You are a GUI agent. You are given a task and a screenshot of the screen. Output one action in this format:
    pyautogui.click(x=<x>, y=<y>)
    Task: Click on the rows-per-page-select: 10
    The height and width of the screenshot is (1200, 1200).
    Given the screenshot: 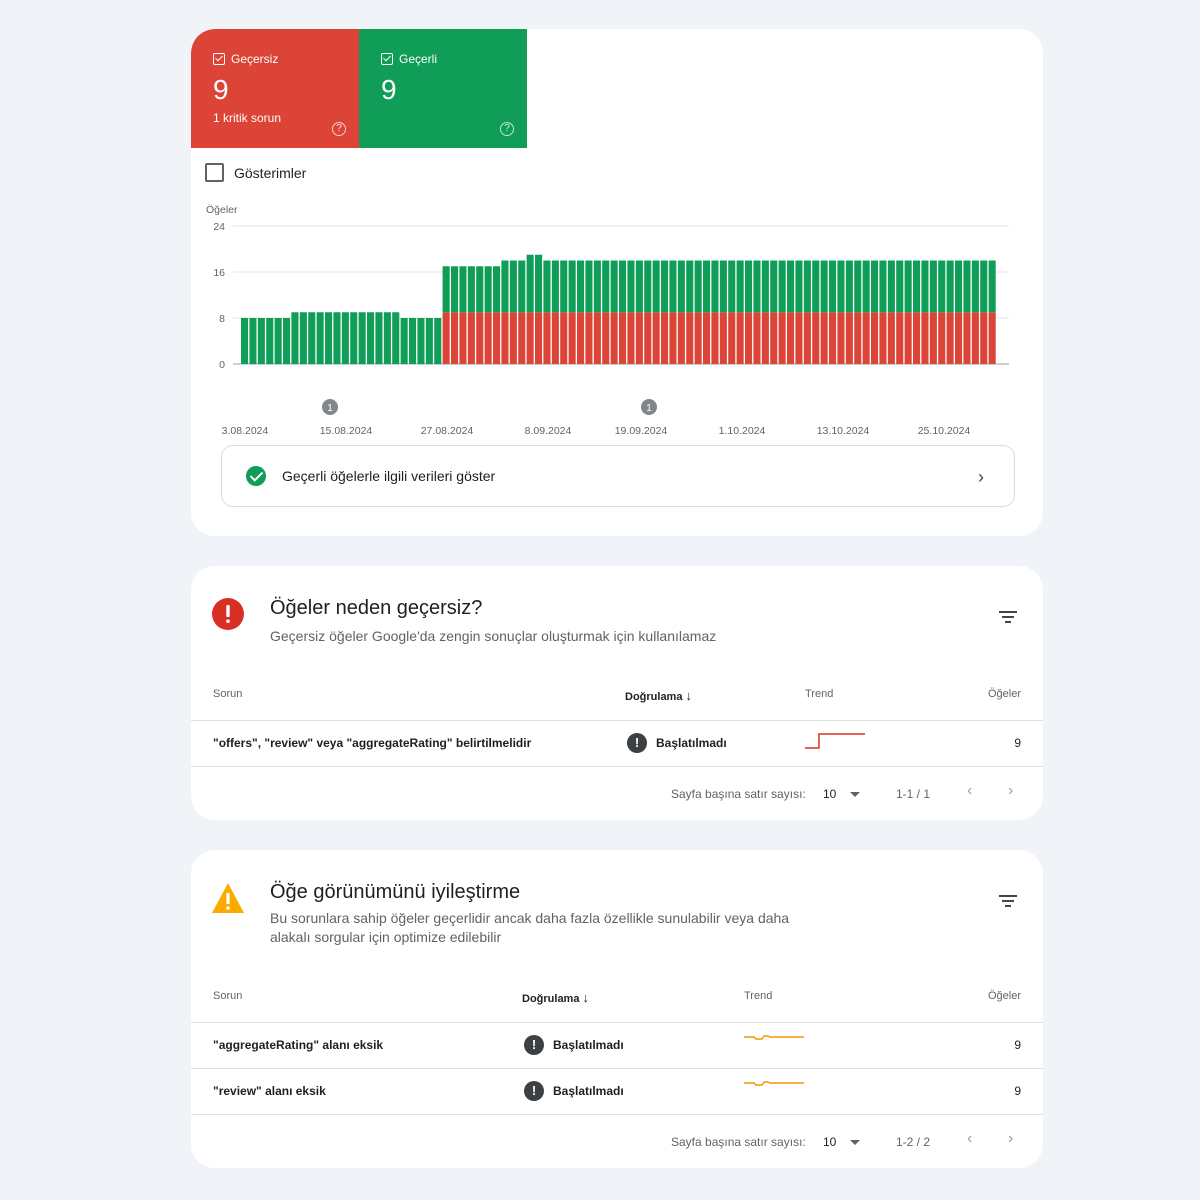 What is the action you would take?
    pyautogui.click(x=830, y=794)
    